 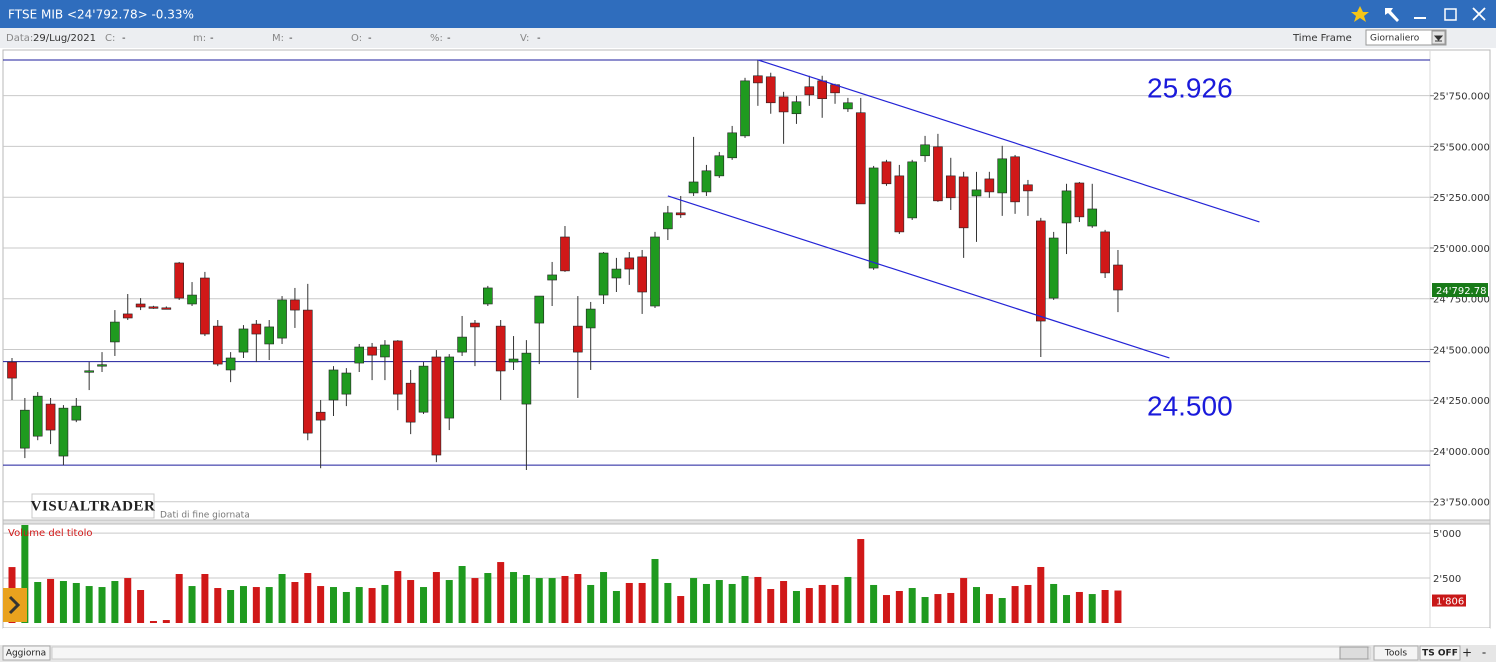 I want to click on volume-title: Volume del titolo, so click(x=50, y=533).